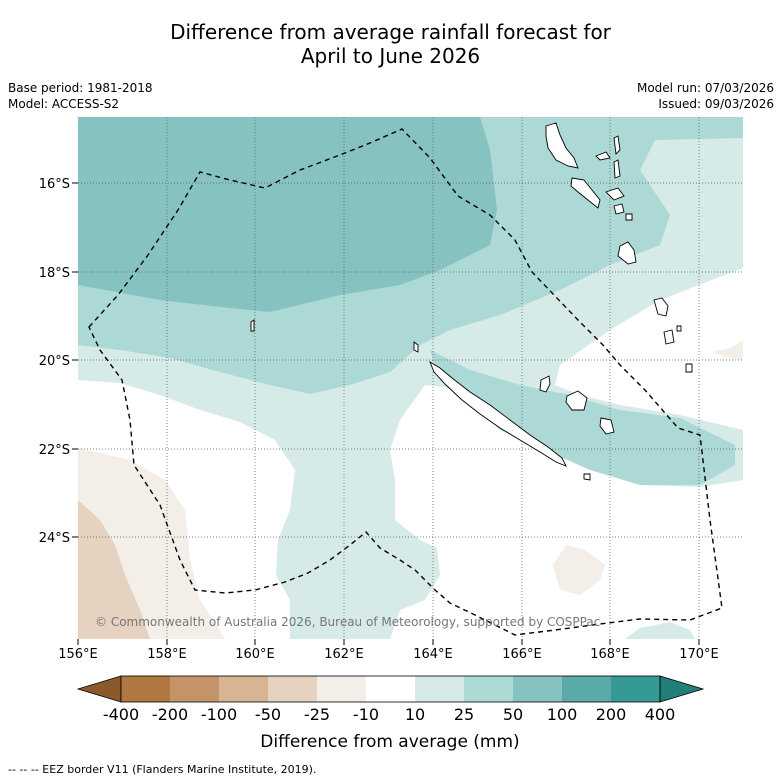 The image size is (781, 781). I want to click on island-pentecost, so click(617, 169).